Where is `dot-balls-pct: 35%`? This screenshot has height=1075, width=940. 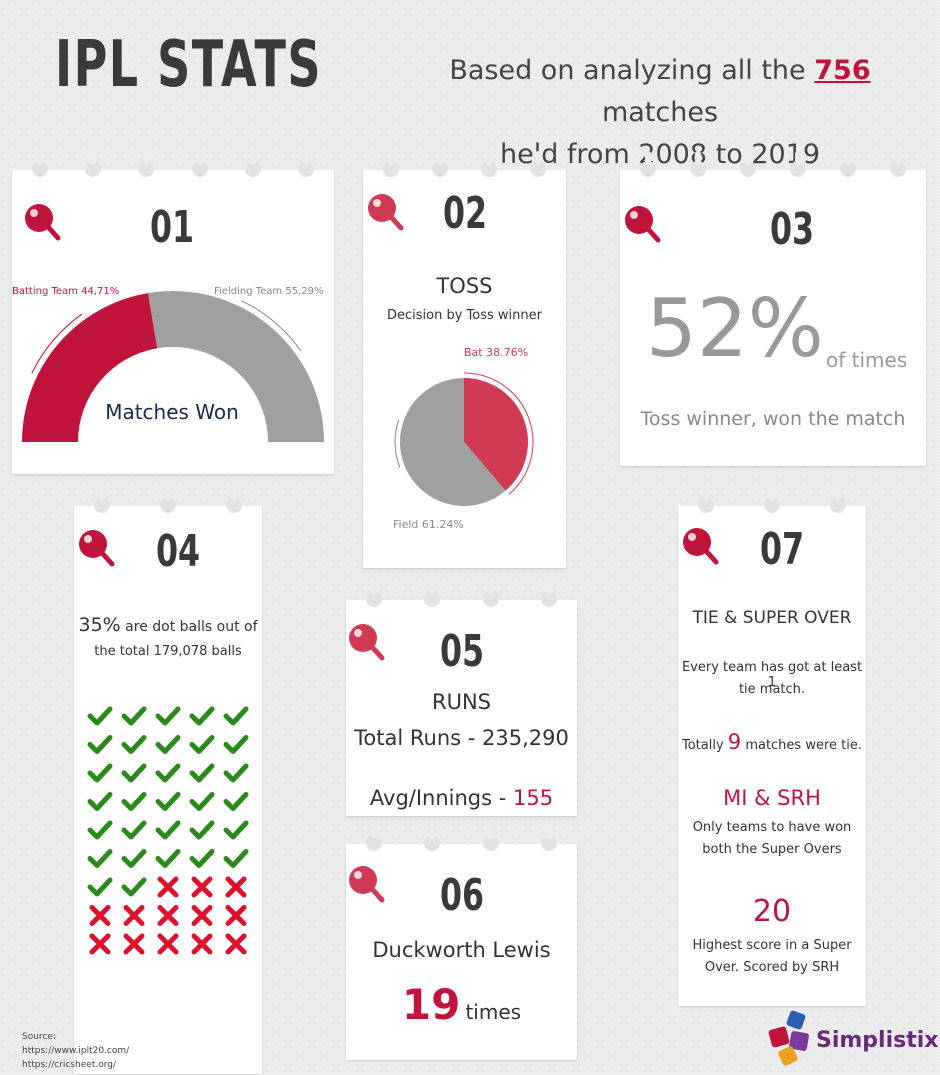 dot-balls-pct: 35% is located at coordinates (99, 625).